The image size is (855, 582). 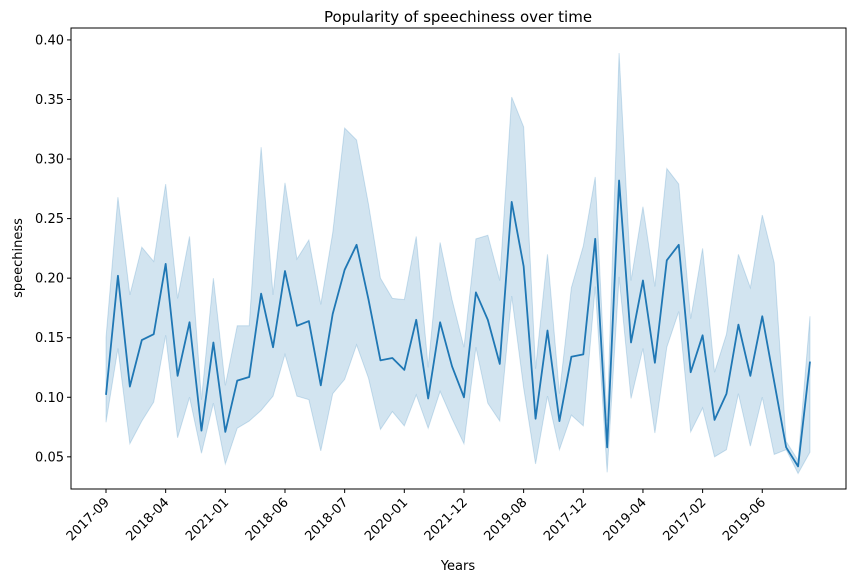 I want to click on y-tick-label: 0.25, so click(x=49, y=219).